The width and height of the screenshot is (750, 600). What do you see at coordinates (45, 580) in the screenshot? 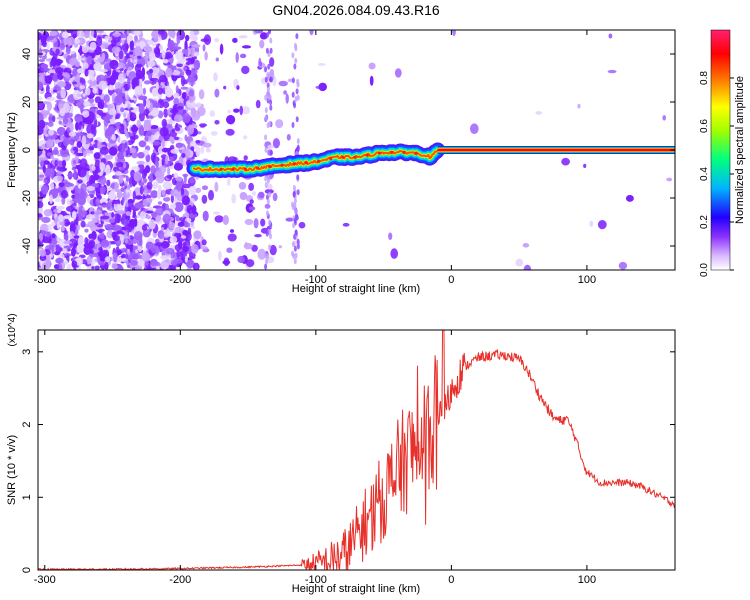
I see `x-tick-label: -300` at bounding box center [45, 580].